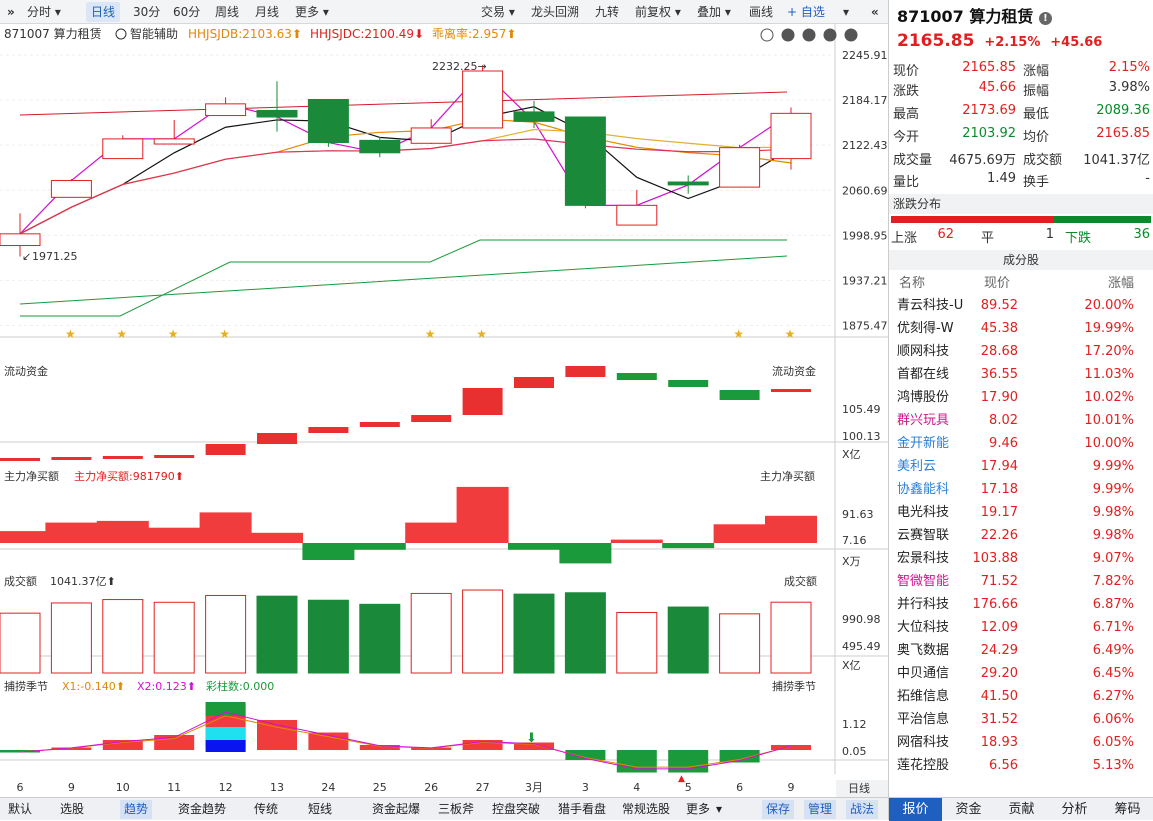 The height and width of the screenshot is (821, 1153). Describe the element at coordinates (778, 809) in the screenshot. I see `bottom-action-0: 保存` at that location.